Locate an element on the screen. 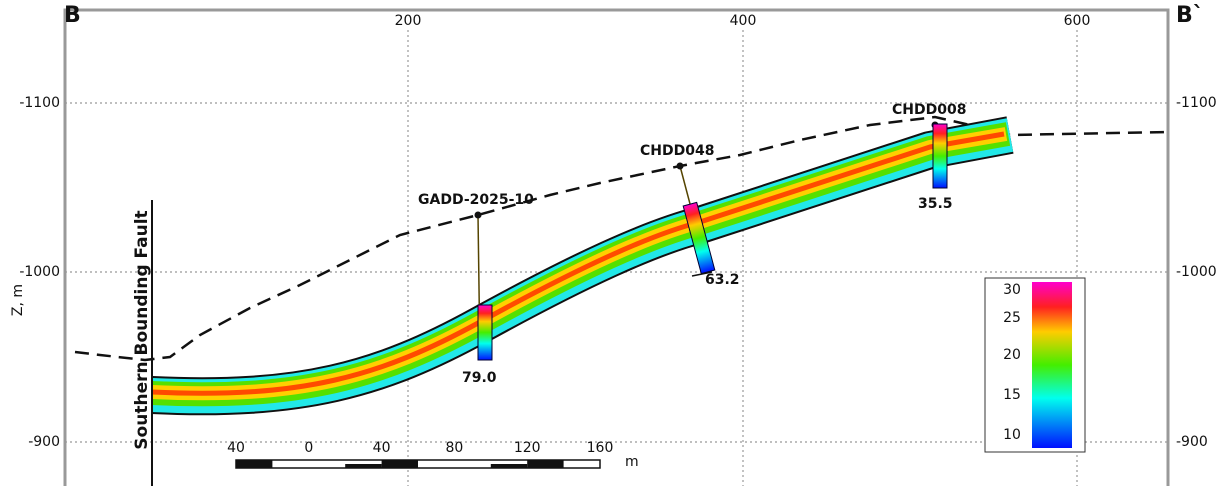  section-start: B is located at coordinates (72, 15).